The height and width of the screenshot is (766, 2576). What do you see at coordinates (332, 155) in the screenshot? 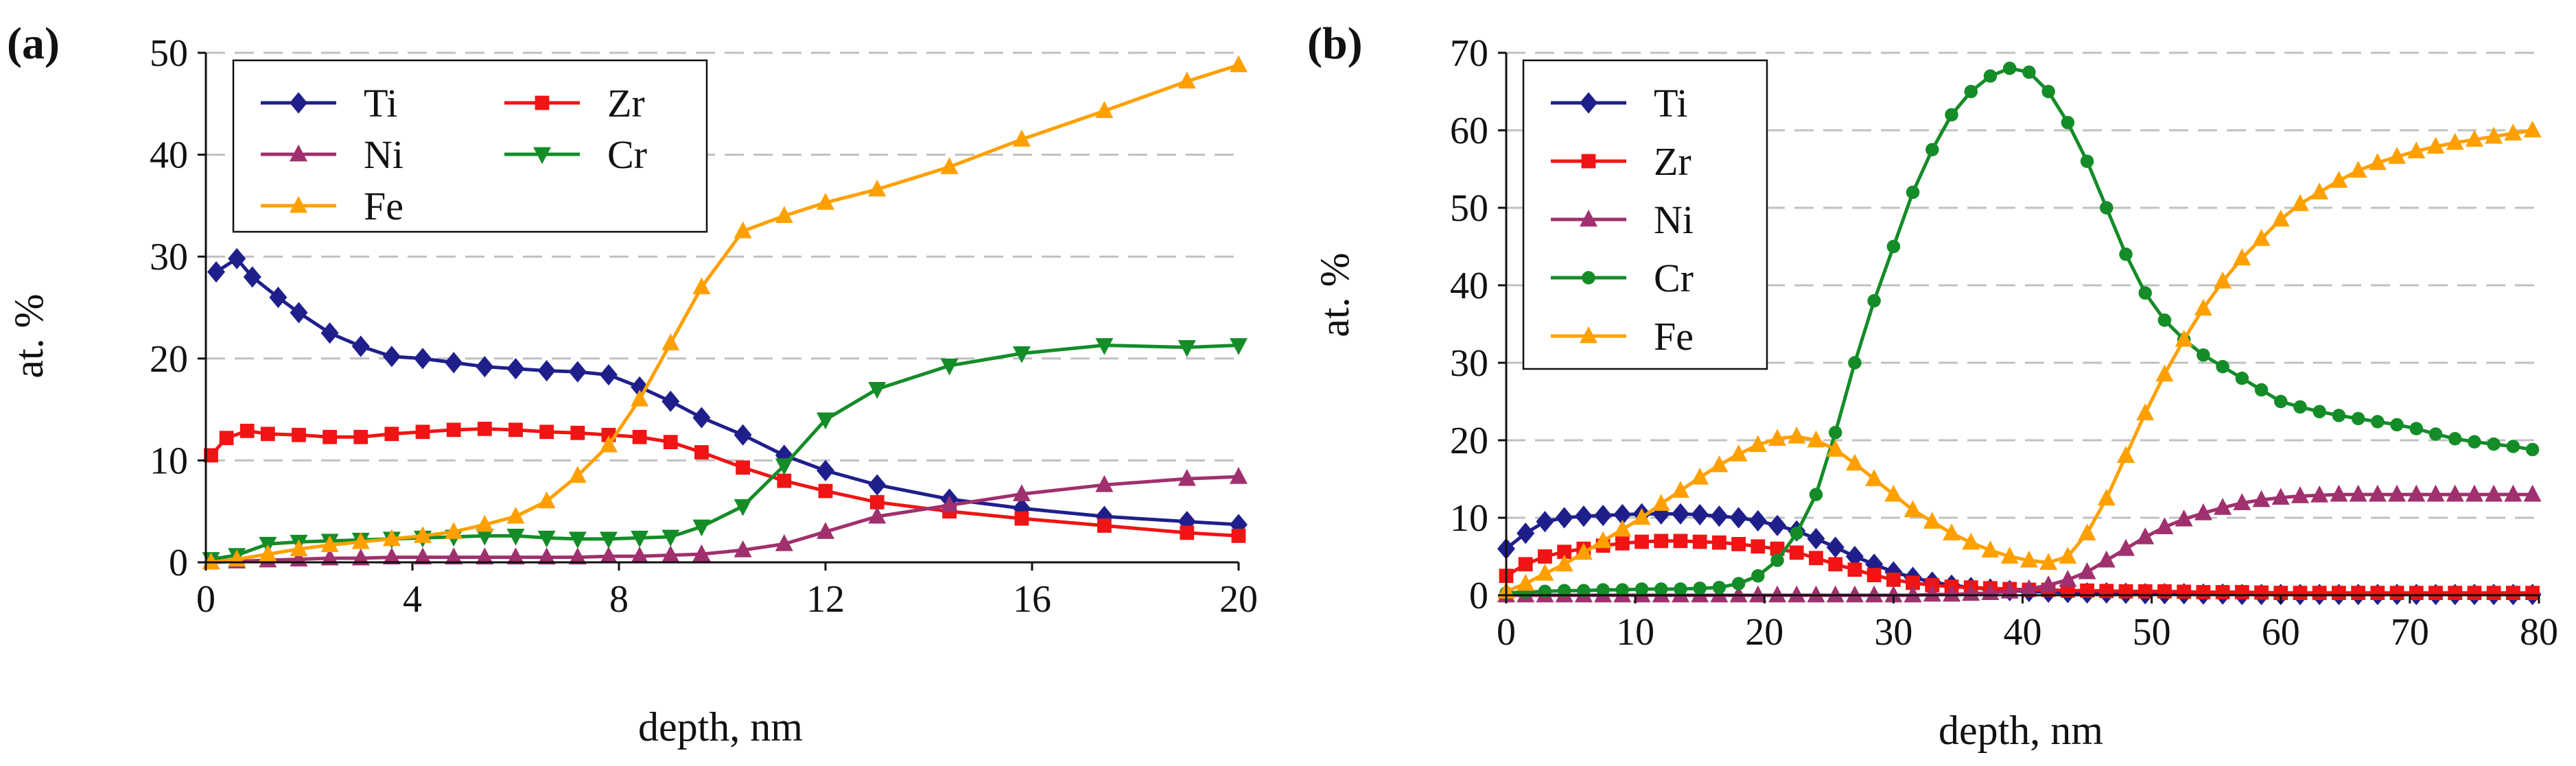
I see `legend-item-ni: Ni` at bounding box center [332, 155].